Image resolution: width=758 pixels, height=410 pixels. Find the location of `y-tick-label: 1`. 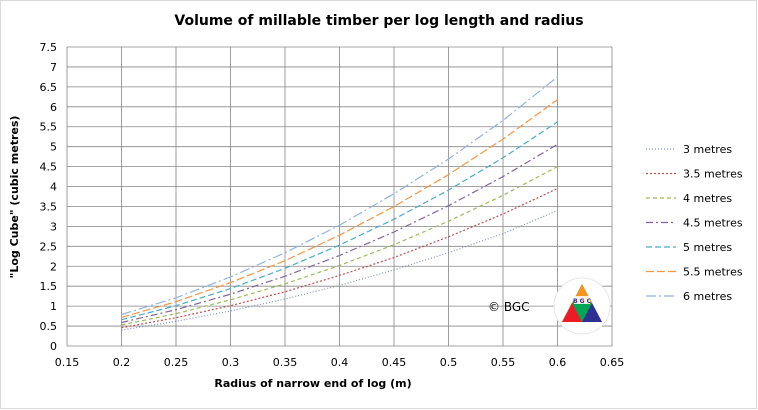

y-tick-label: 1 is located at coordinates (53, 306).